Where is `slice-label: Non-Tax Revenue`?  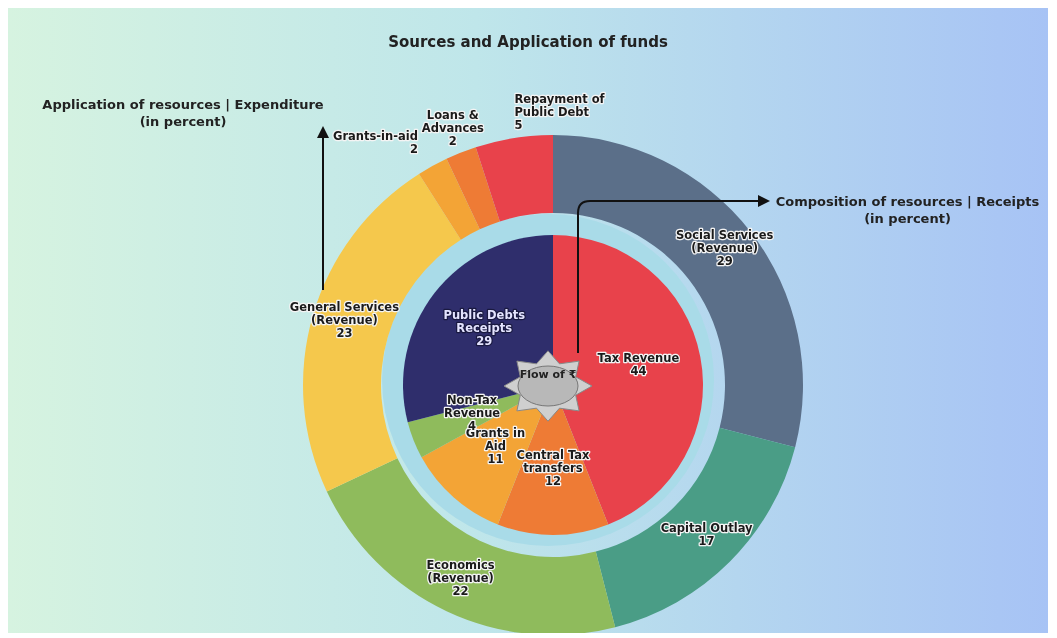
slice-label: Non-Tax Revenue is located at coordinates (472, 407).